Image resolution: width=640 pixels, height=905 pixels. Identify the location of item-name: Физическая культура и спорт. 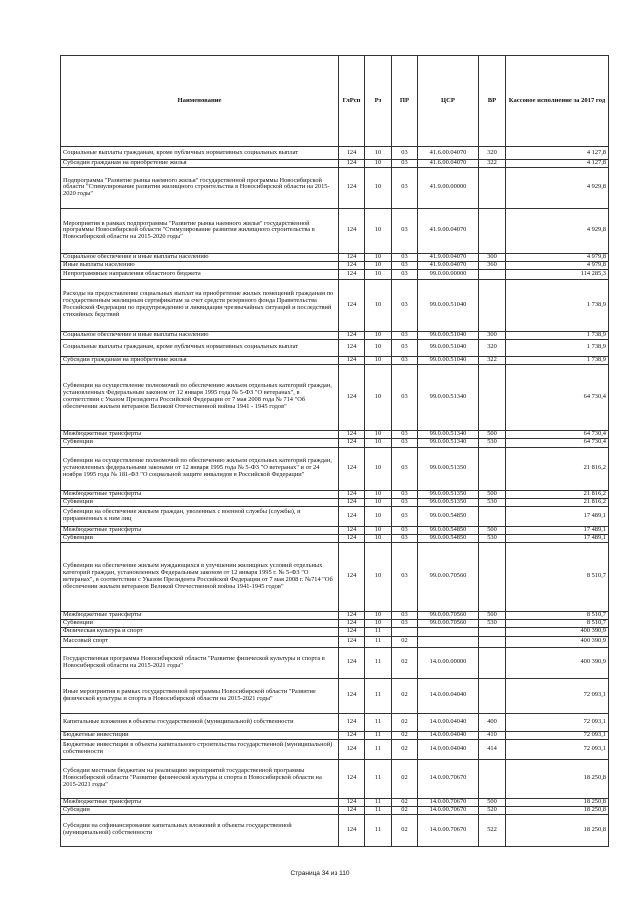
(199, 631).